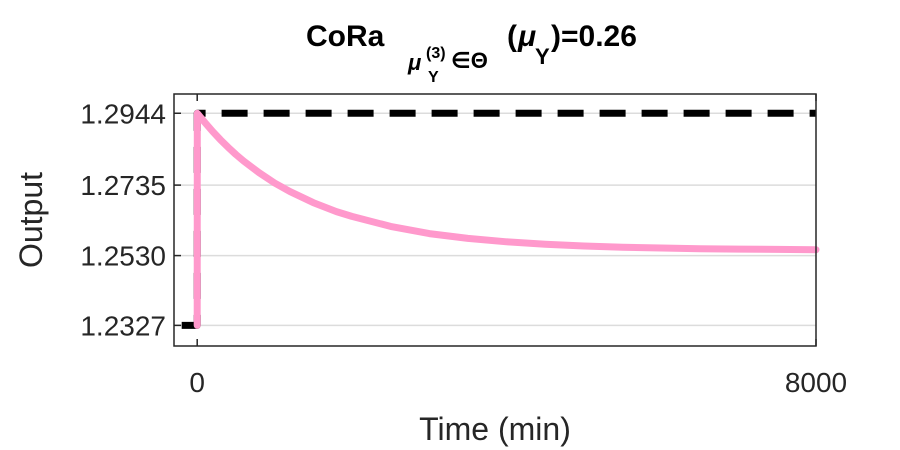 Image resolution: width=900 pixels, height=450 pixels. I want to click on title-sub-in: ∈Θ, so click(469, 60).